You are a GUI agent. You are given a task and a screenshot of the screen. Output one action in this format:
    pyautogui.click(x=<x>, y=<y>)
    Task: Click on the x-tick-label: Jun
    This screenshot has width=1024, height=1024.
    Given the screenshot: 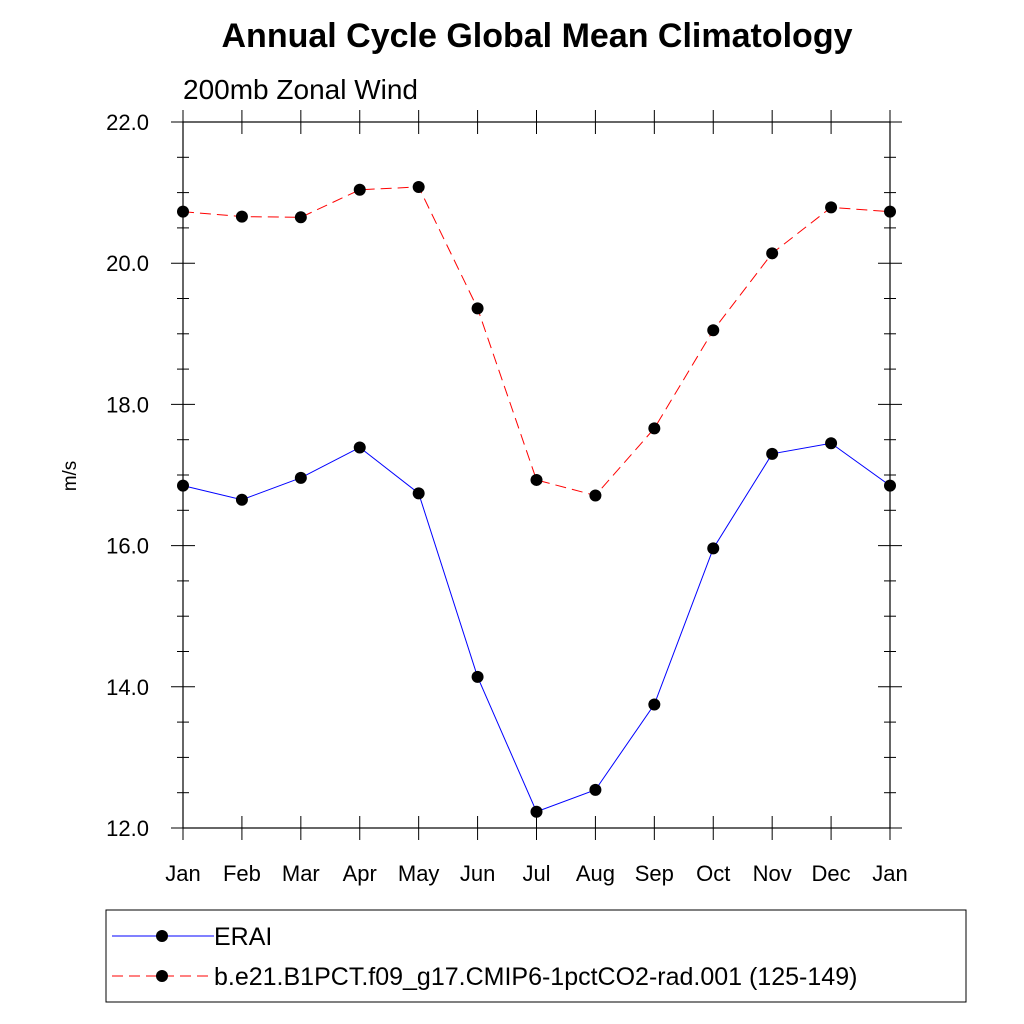 What is the action you would take?
    pyautogui.click(x=477, y=873)
    